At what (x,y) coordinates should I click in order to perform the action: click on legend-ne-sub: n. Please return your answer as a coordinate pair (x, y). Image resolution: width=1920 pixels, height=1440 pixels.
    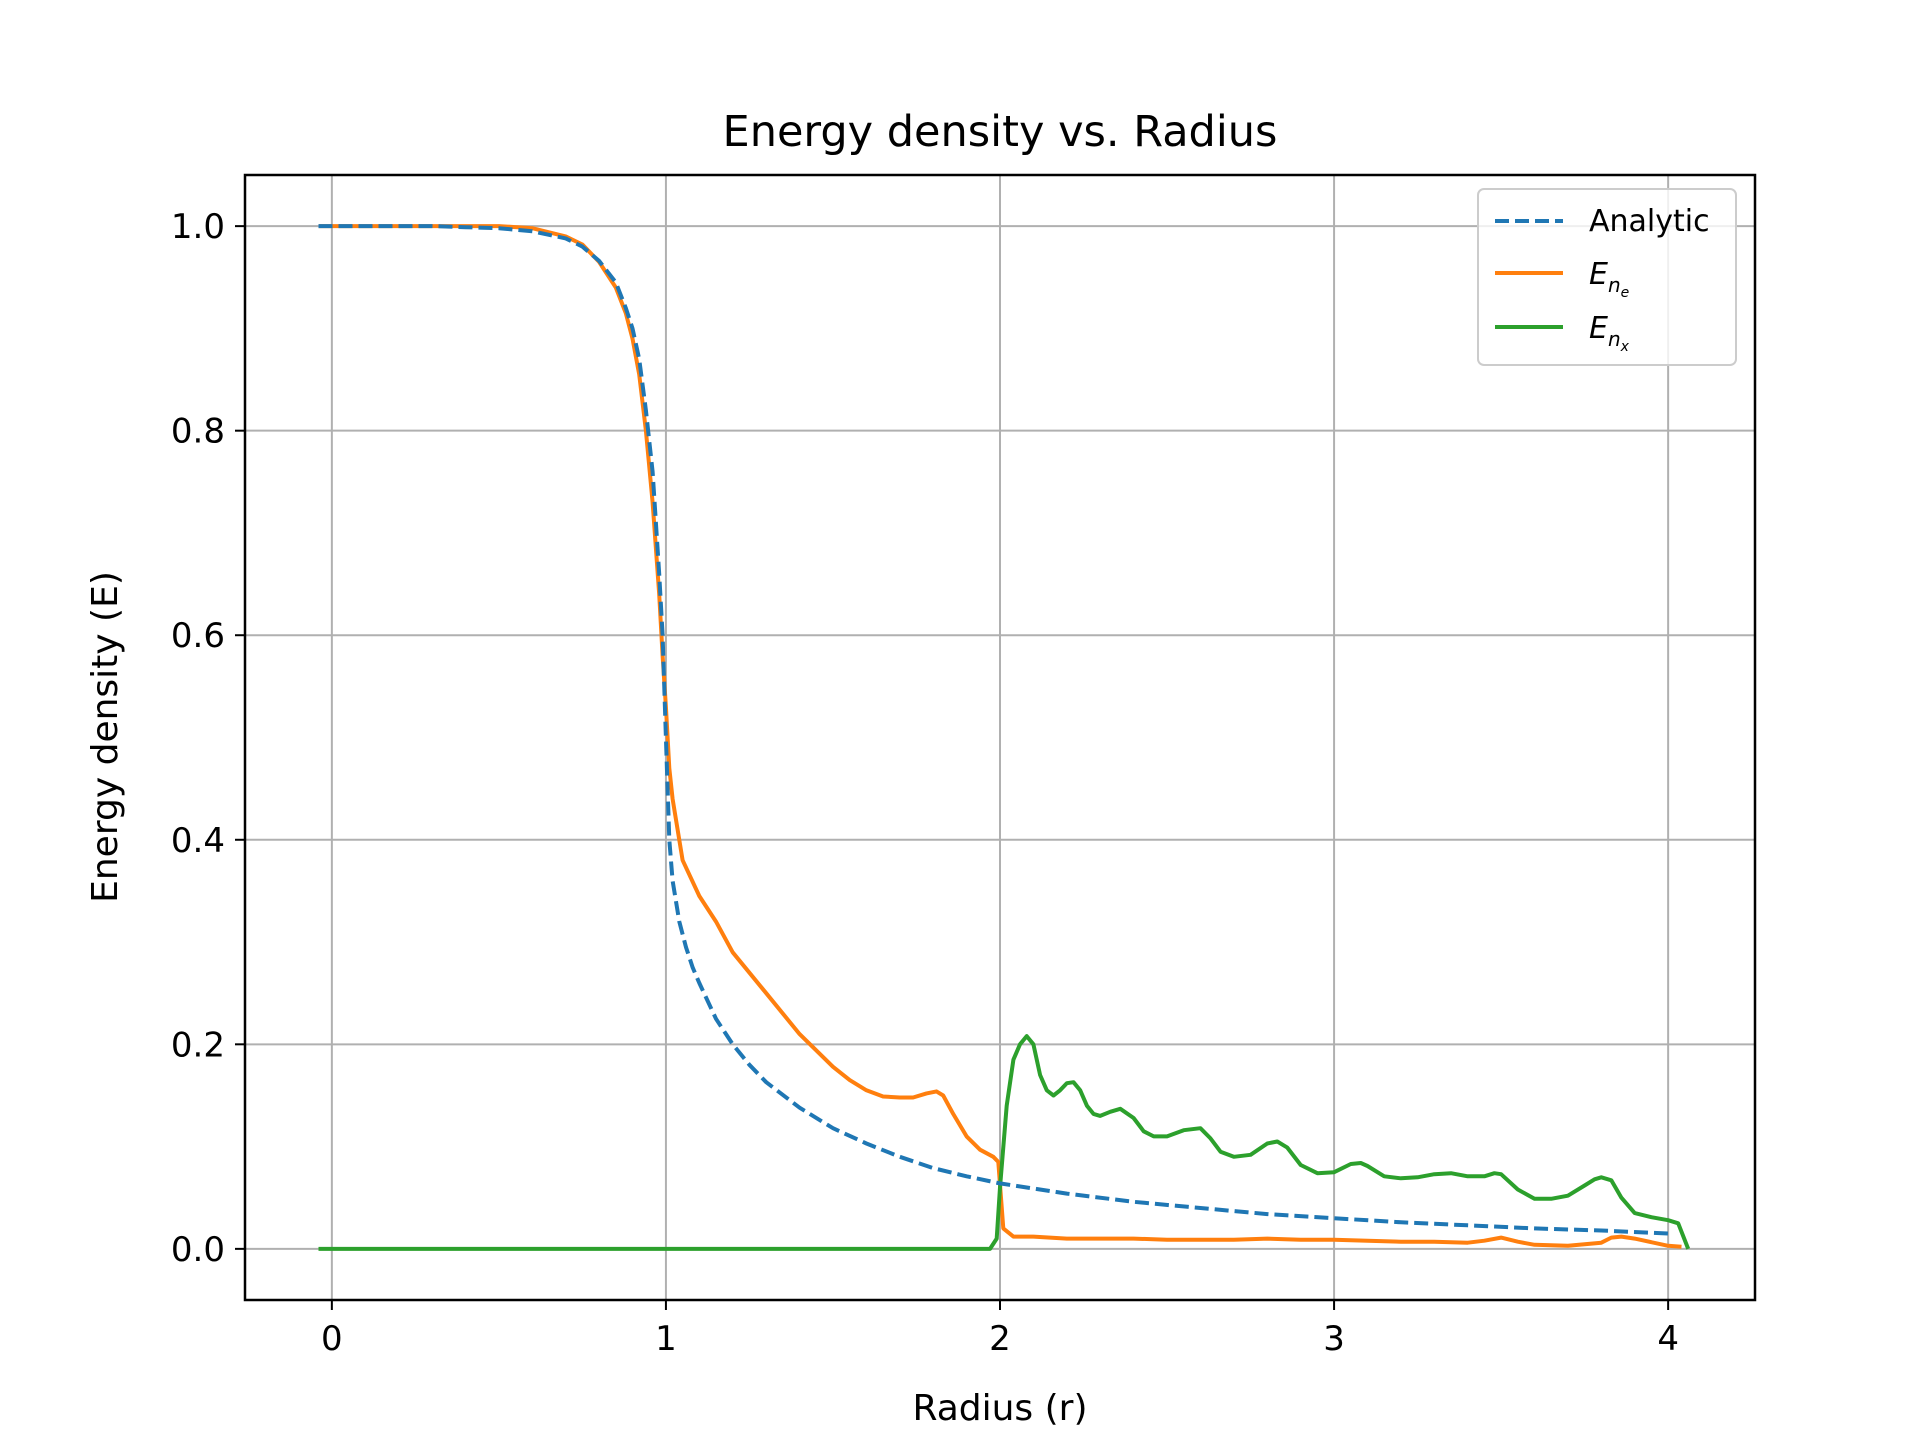
    Looking at the image, I should click on (1614, 285).